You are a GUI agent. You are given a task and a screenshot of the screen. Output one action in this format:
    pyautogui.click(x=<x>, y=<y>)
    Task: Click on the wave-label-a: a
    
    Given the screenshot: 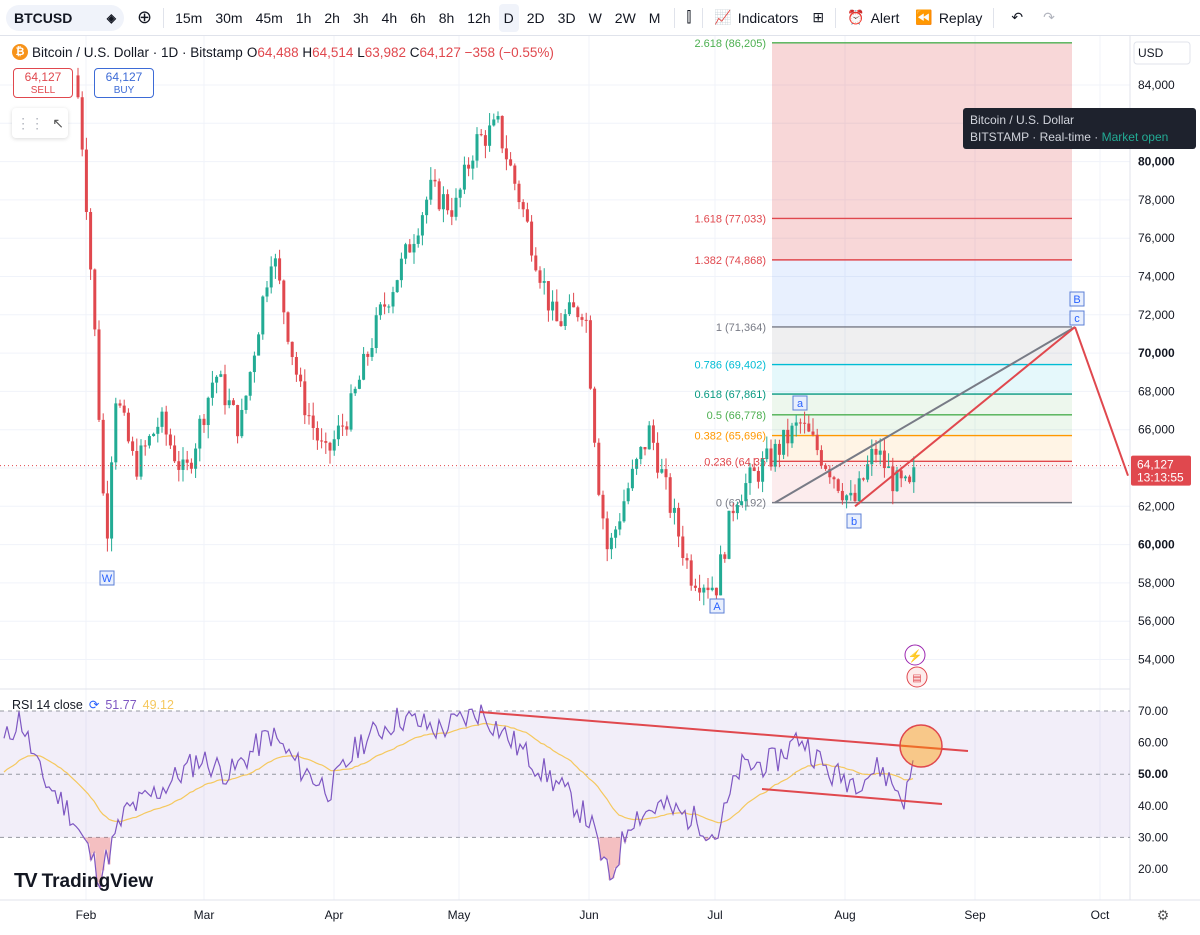 What is the action you would take?
    pyautogui.click(x=800, y=404)
    